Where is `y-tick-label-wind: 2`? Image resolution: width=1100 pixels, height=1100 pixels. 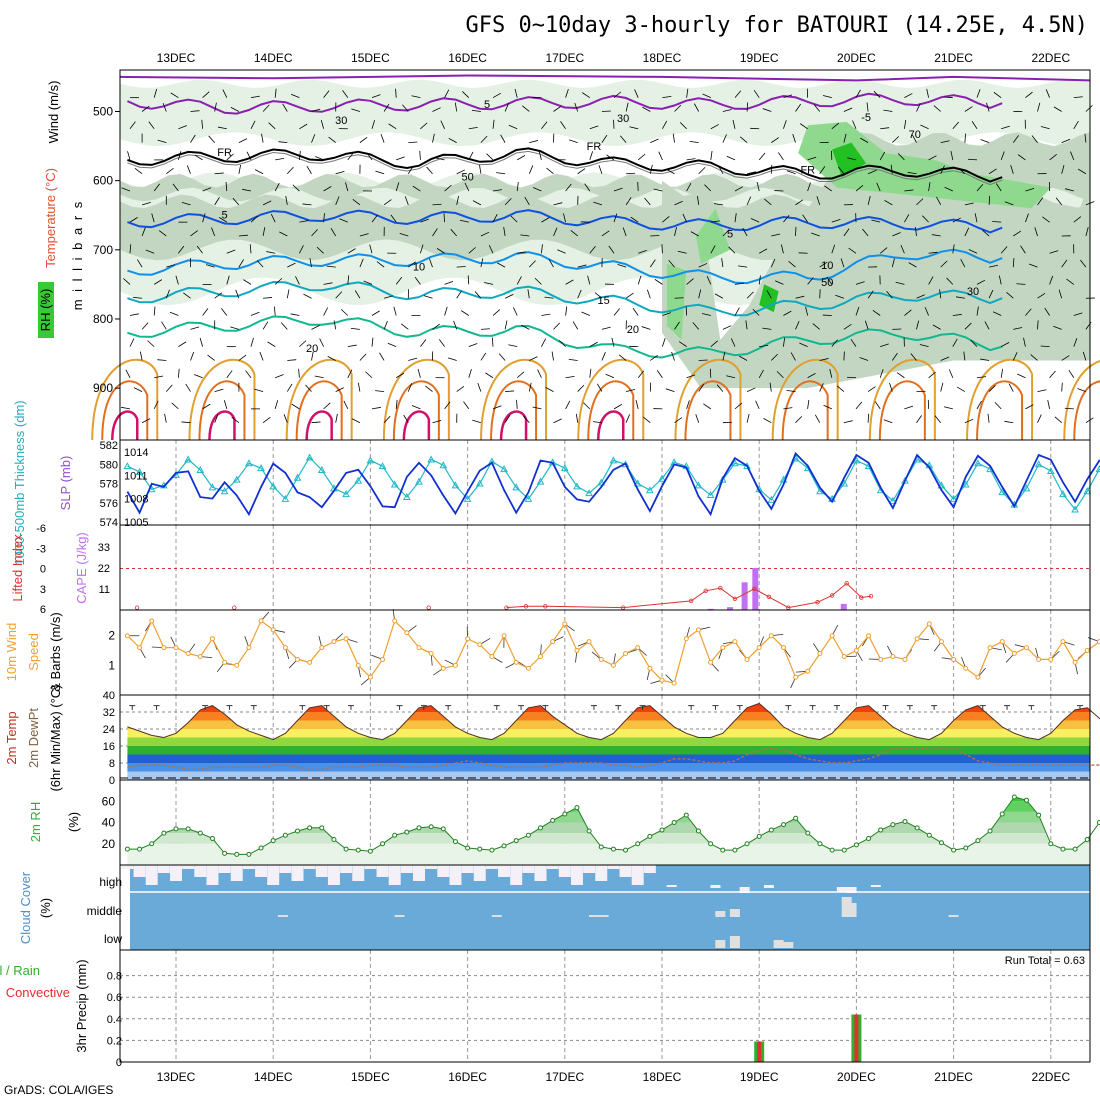 y-tick-label-wind: 2 is located at coordinates (111, 636).